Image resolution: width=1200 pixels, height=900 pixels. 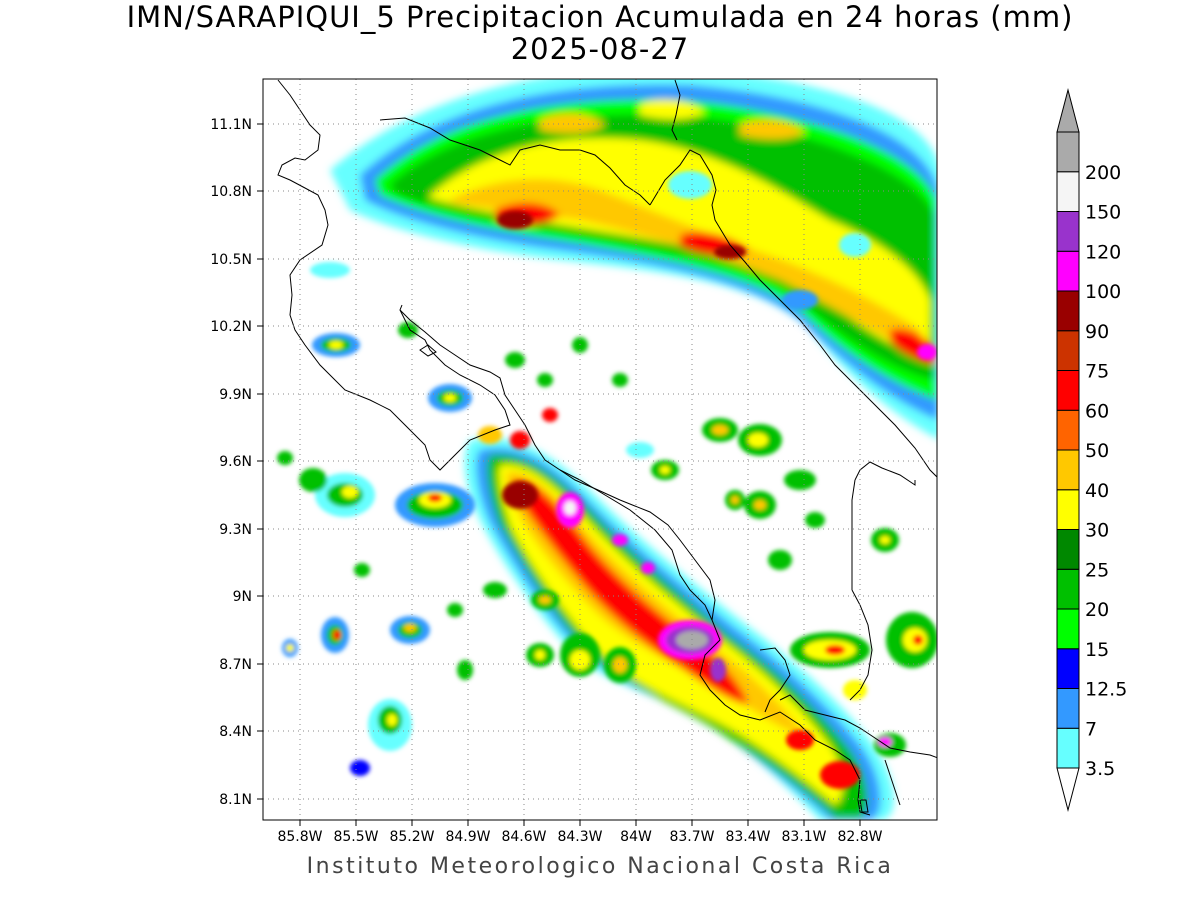 What do you see at coordinates (1106, 690) in the screenshot?
I see `colorbar-label: 12.5` at bounding box center [1106, 690].